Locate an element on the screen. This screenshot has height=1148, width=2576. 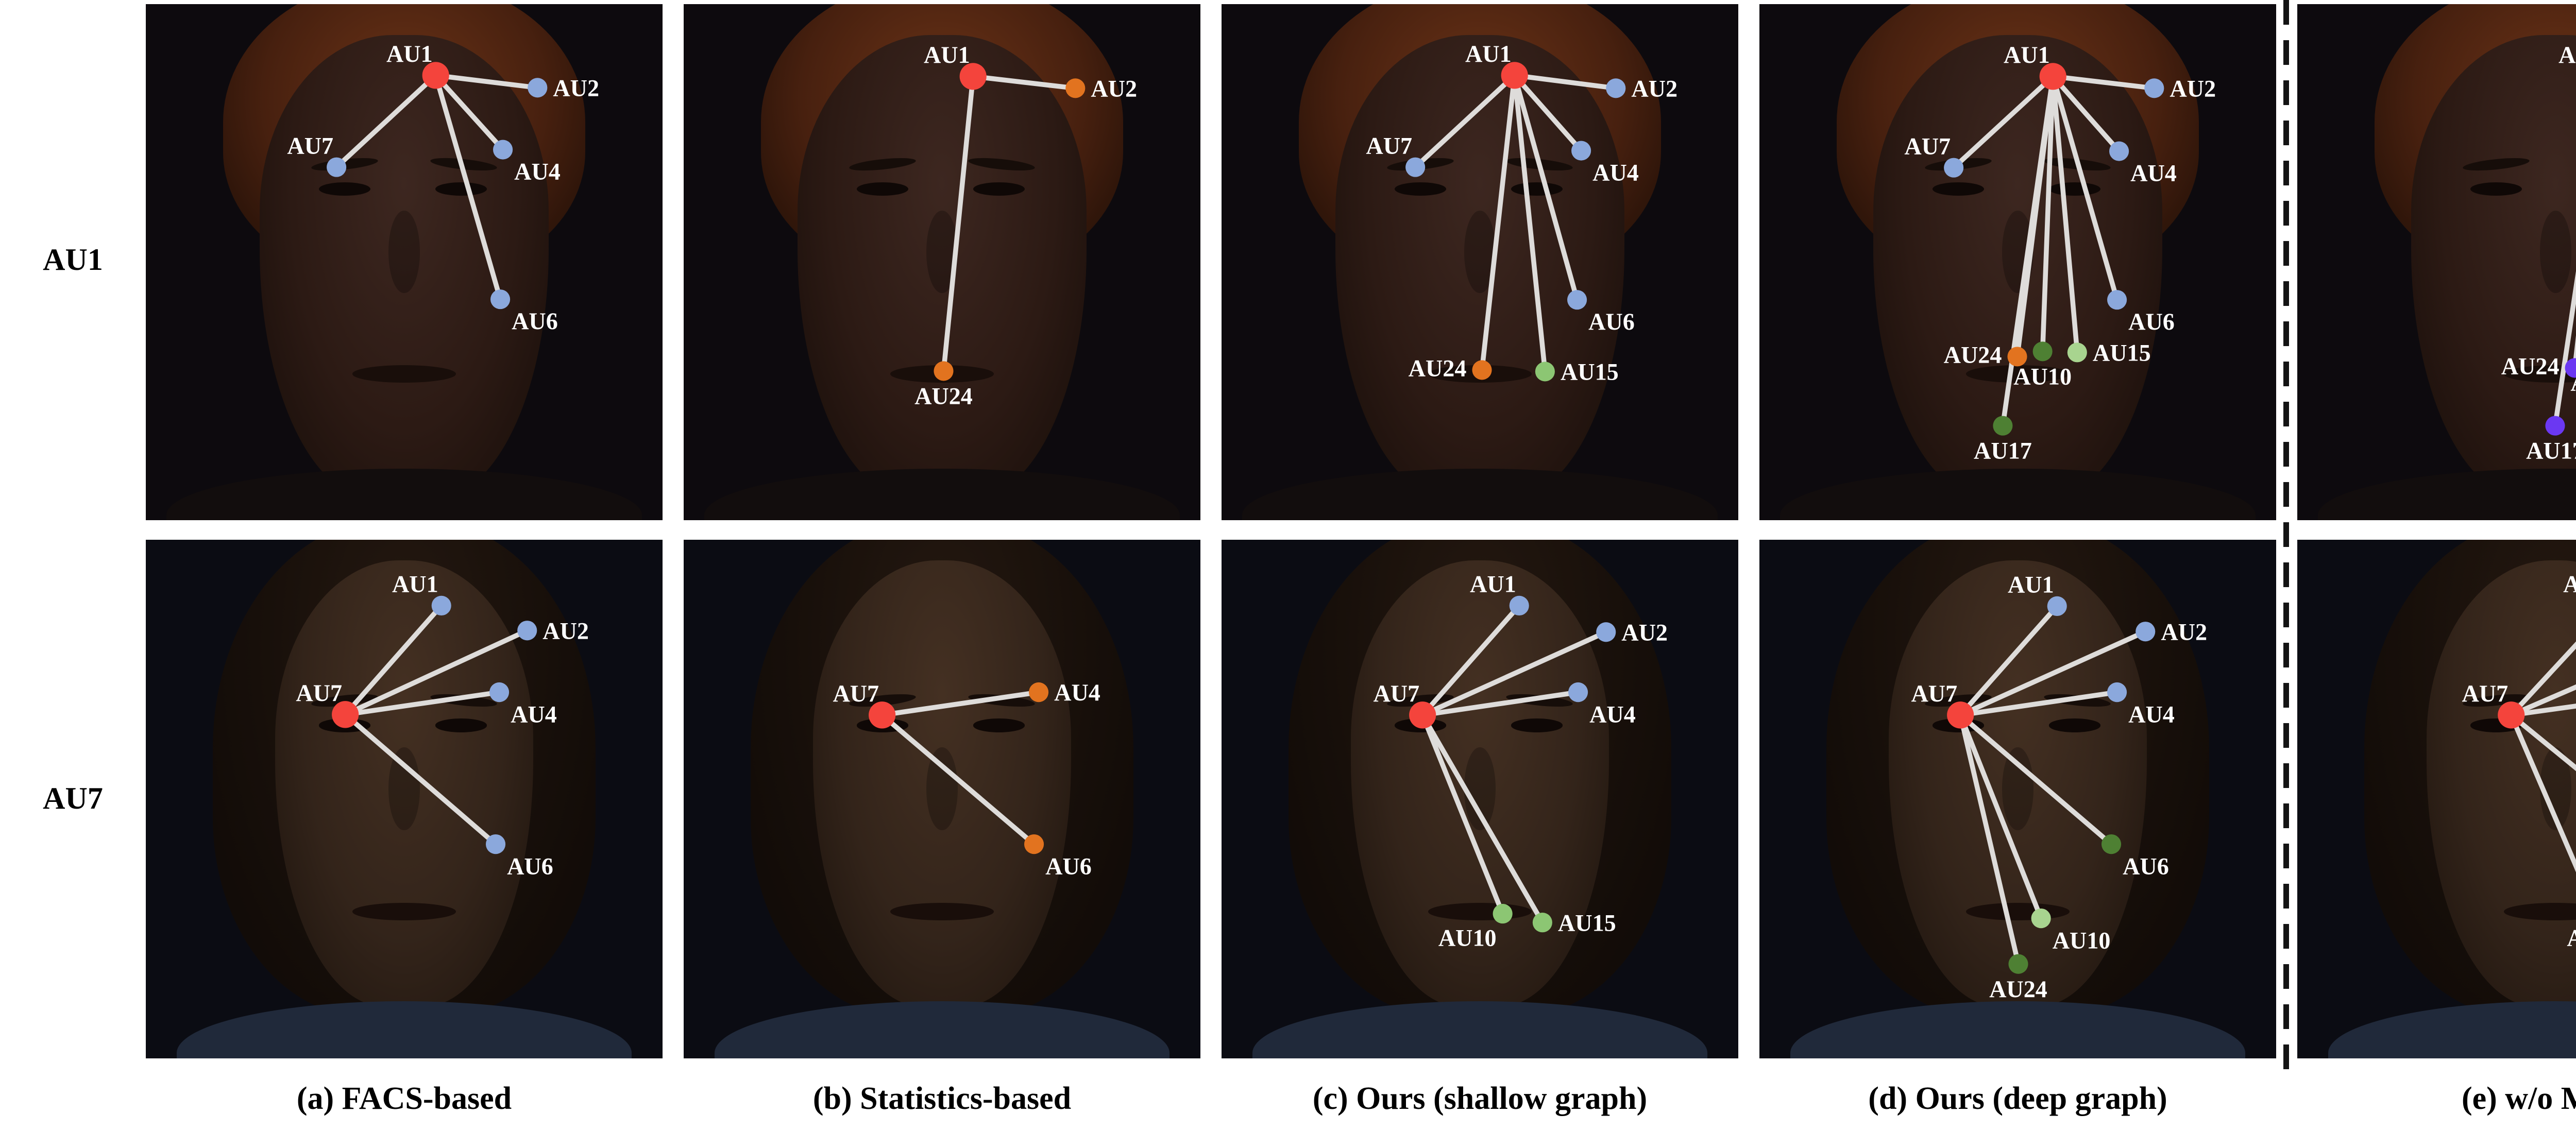
panel-r1c0: AU1 AU2 AU4 AU6 AU7 is located at coordinates (404, 799).